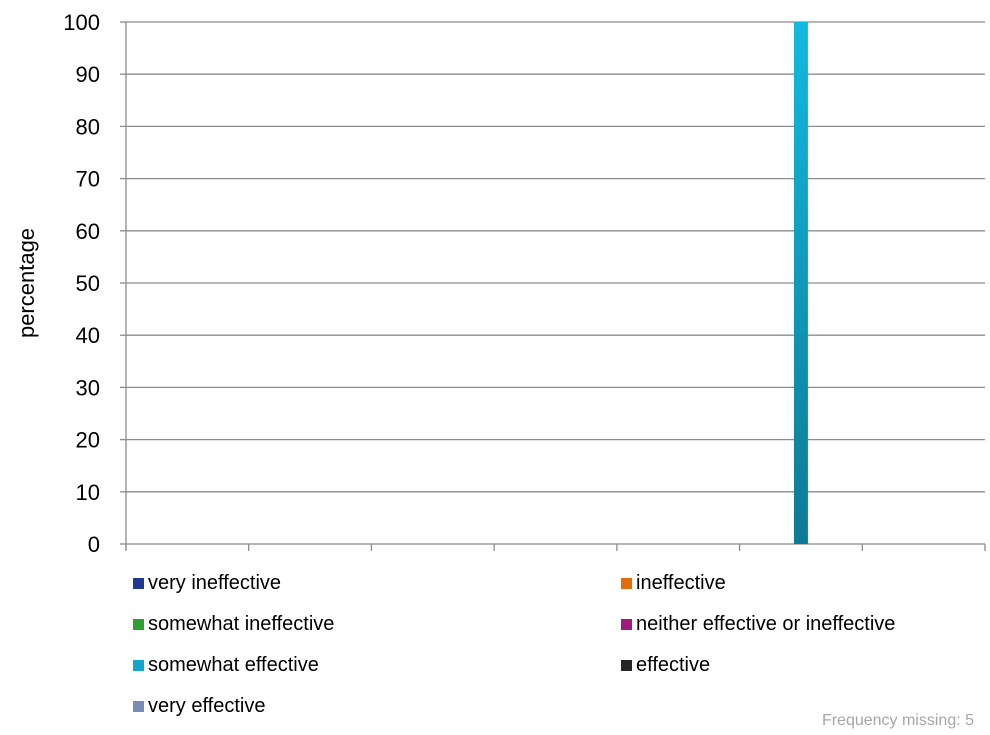 The height and width of the screenshot is (735, 990). What do you see at coordinates (88, 440) in the screenshot?
I see `y-tick-label: 20` at bounding box center [88, 440].